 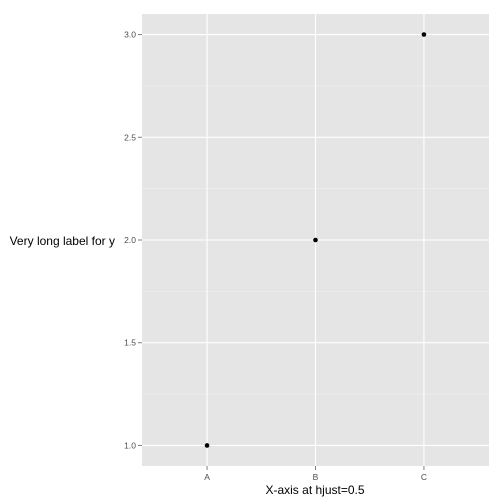 What do you see at coordinates (62, 241) in the screenshot?
I see `y-axis-title: Very long label for y` at bounding box center [62, 241].